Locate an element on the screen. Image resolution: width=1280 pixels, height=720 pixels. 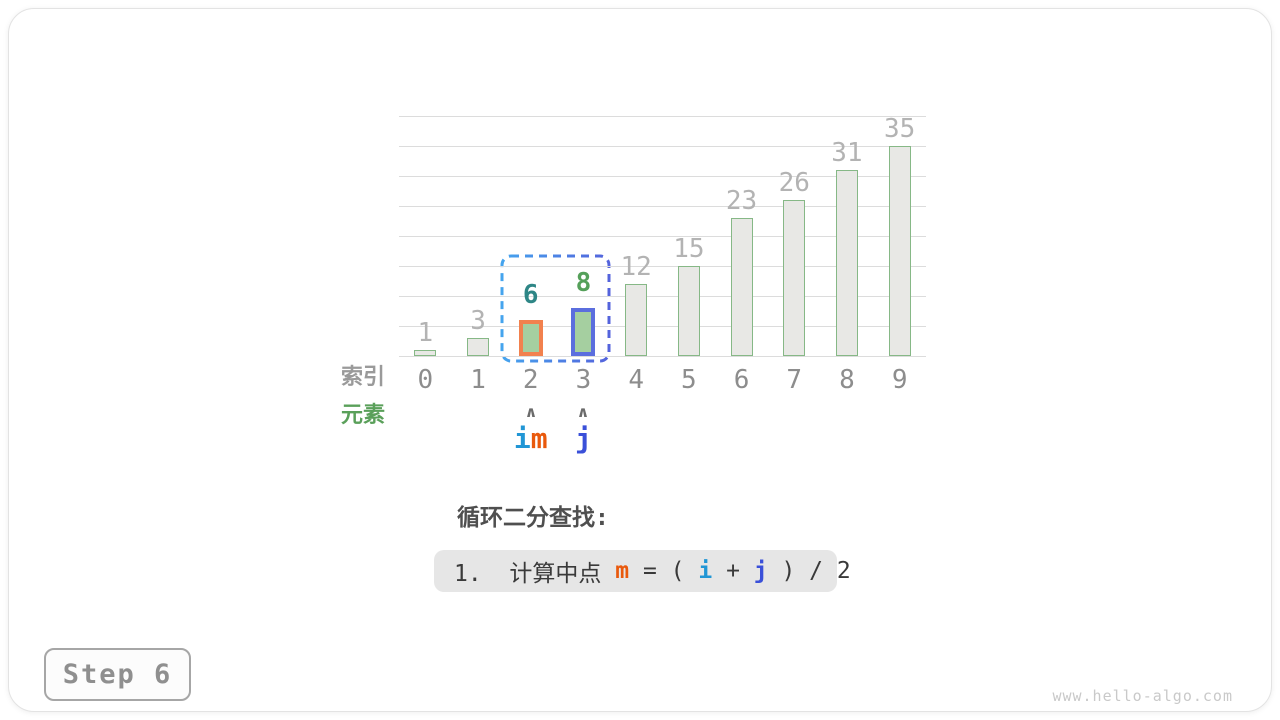
index-label: 0 is located at coordinates (425, 380).